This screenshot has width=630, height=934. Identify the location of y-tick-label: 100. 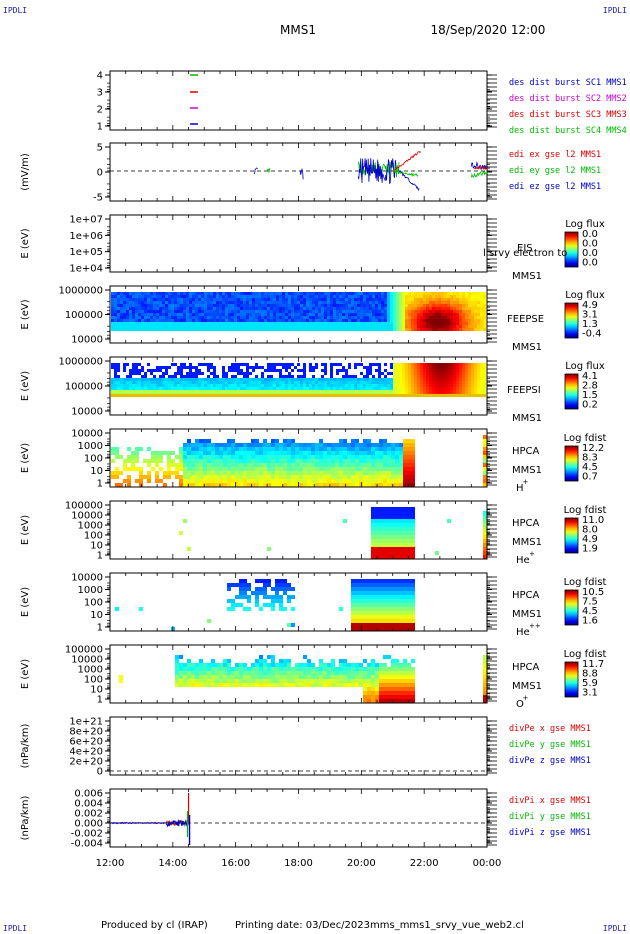
(93, 603).